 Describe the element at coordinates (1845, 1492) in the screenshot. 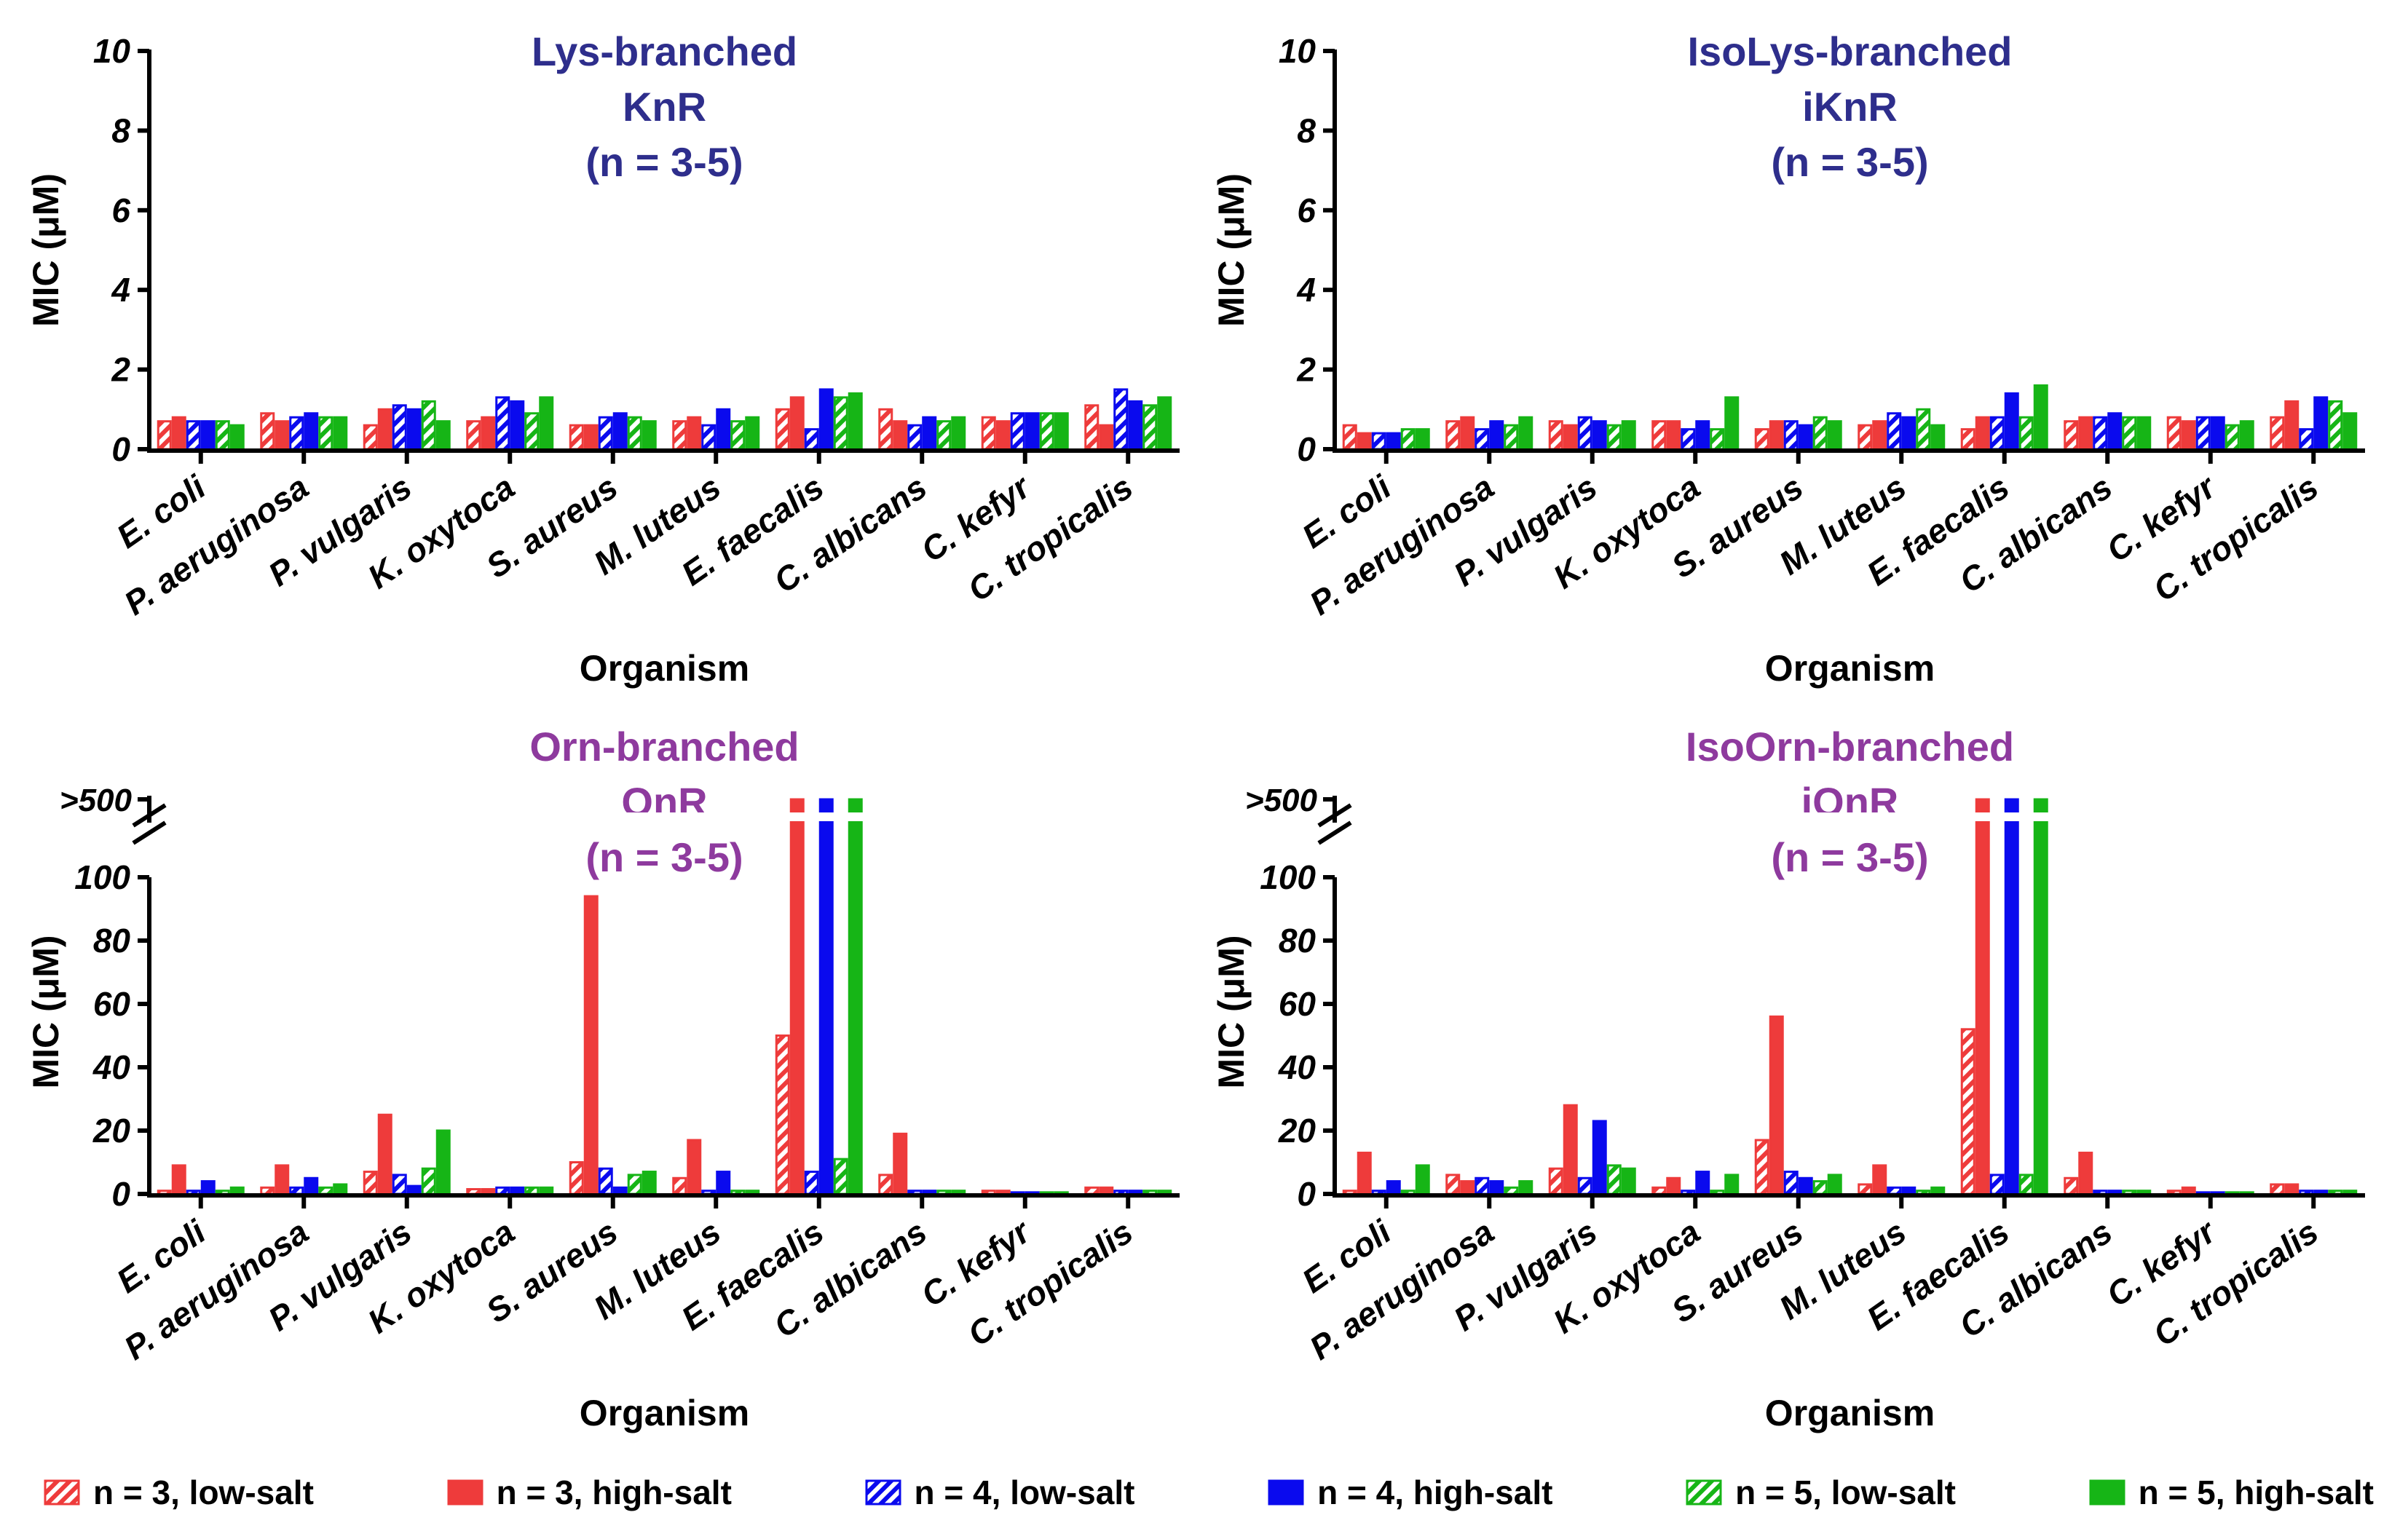

I see `legend-label: n = 5, low-salt` at that location.